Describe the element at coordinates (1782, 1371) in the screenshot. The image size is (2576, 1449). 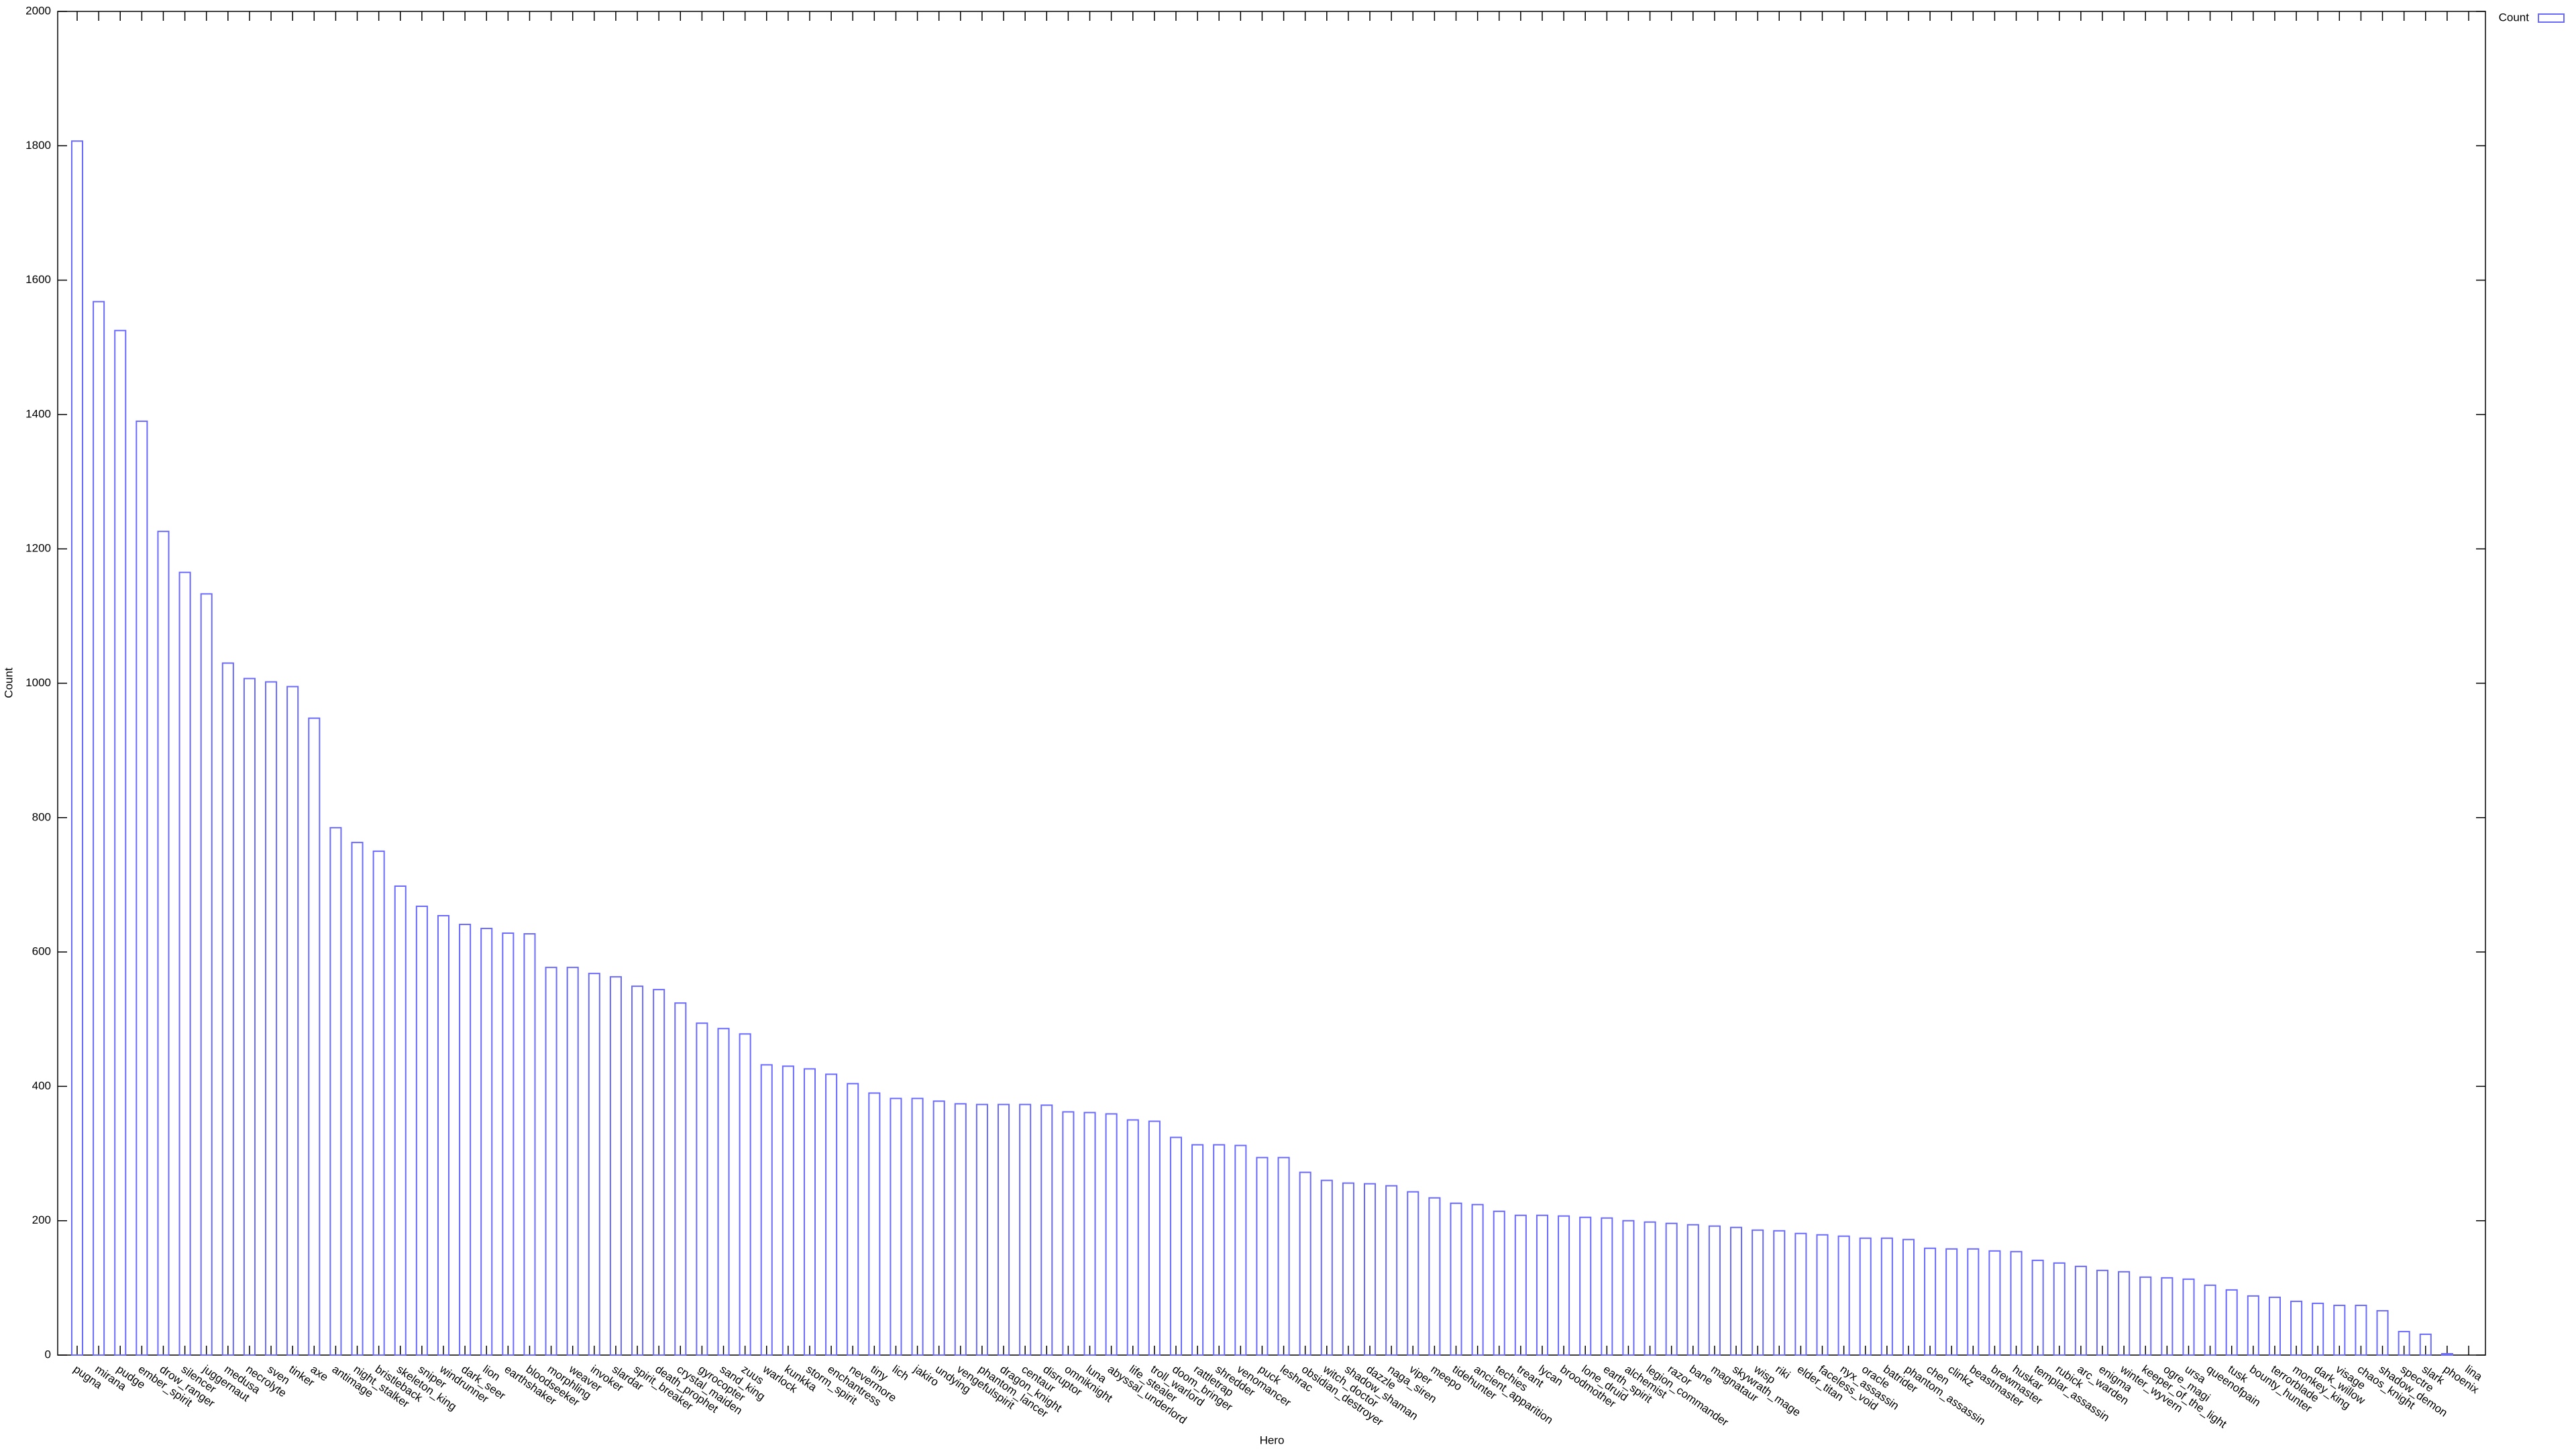
I see `x-tick-label: riki` at that location.